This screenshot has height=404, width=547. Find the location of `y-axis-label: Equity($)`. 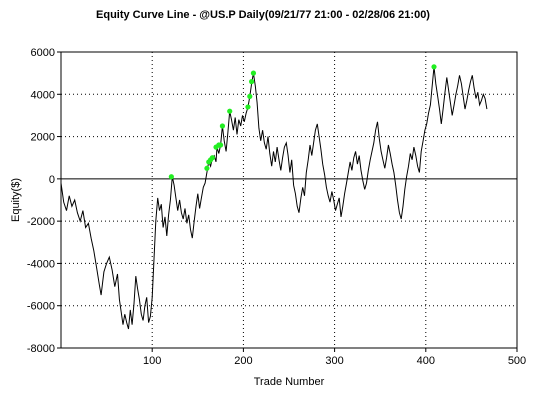

y-axis-label: Equity($) is located at coordinates (16, 200).